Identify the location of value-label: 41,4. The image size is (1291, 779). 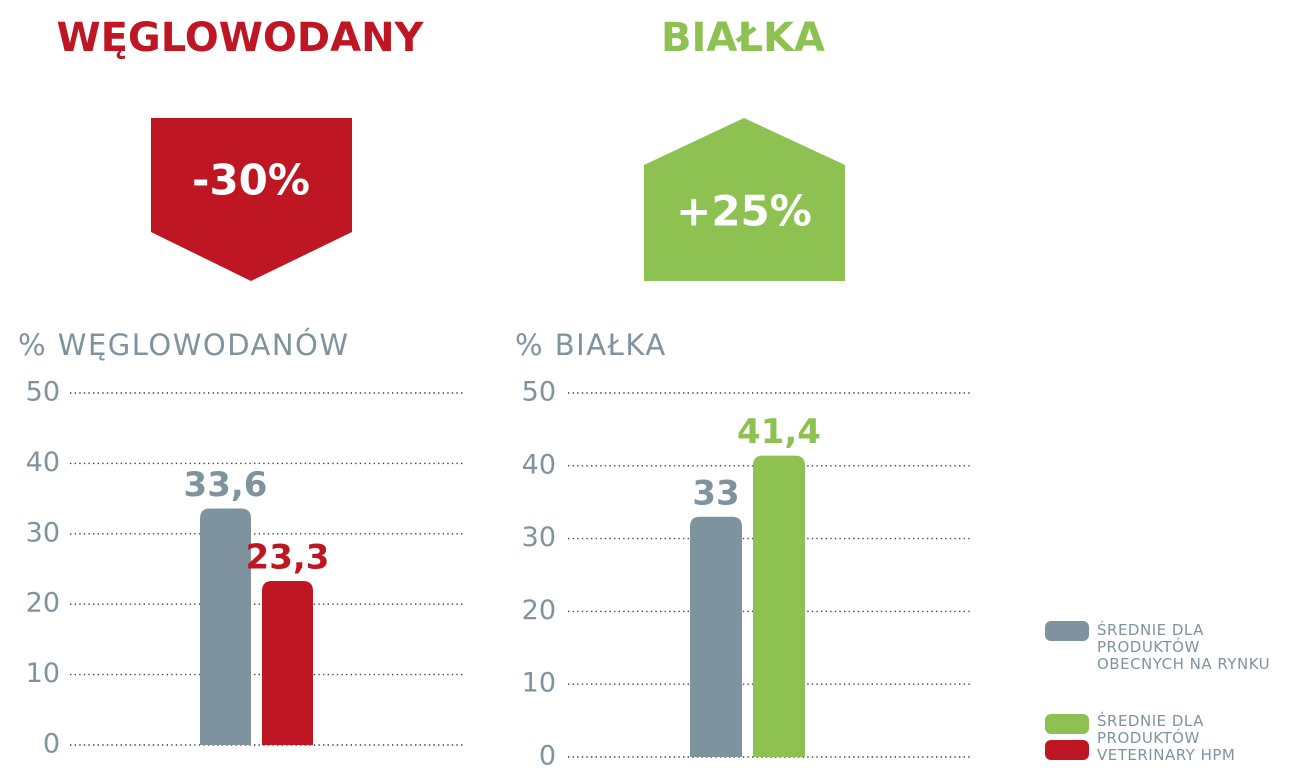
(779, 432).